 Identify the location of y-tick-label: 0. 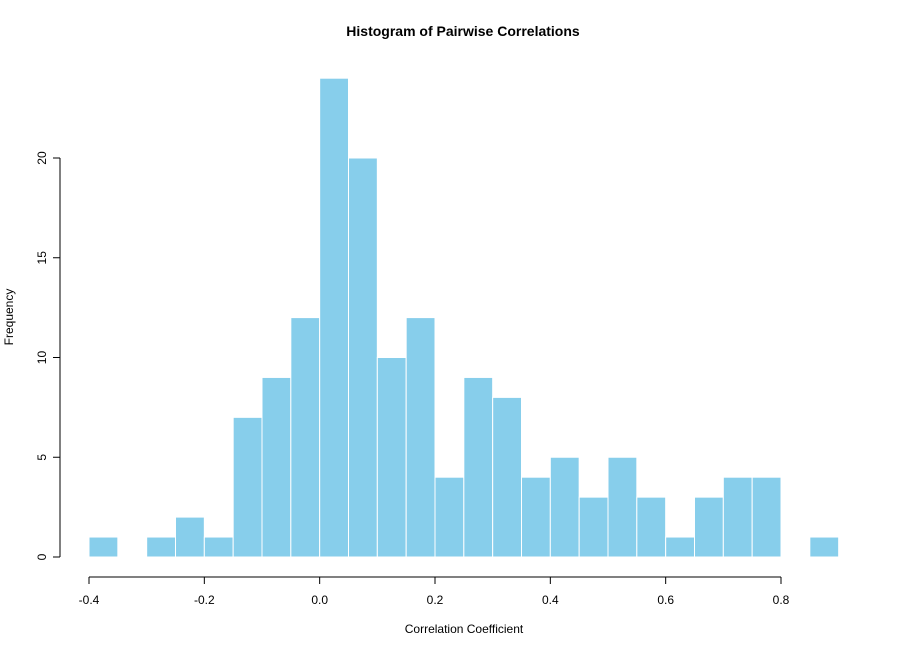
(42, 556).